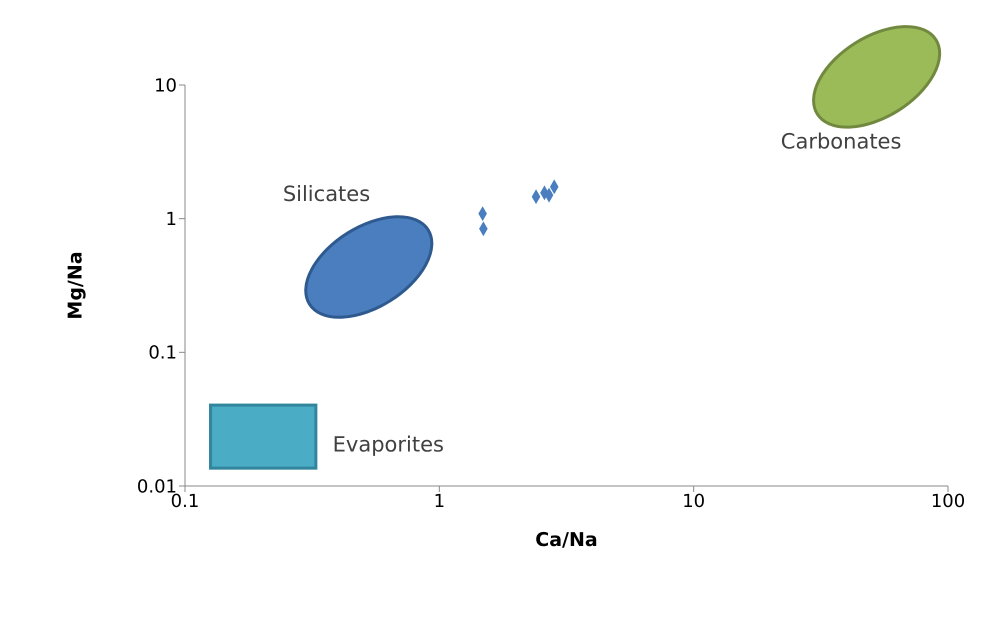  Describe the element at coordinates (165, 85) in the screenshot. I see `y-tick-label: 10` at that location.